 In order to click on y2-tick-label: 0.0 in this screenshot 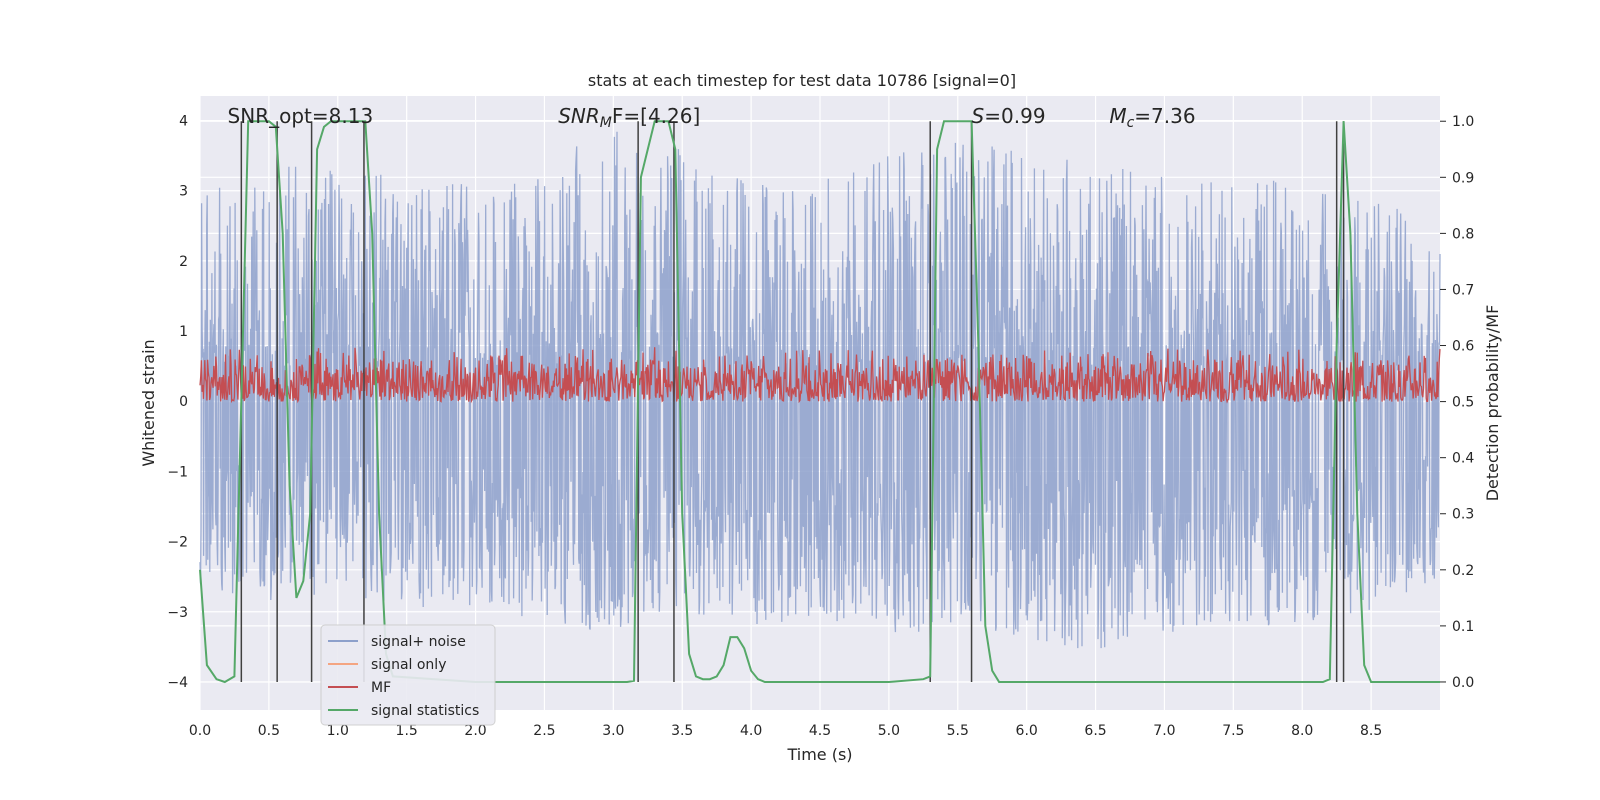, I will do `click(1463, 683)`.